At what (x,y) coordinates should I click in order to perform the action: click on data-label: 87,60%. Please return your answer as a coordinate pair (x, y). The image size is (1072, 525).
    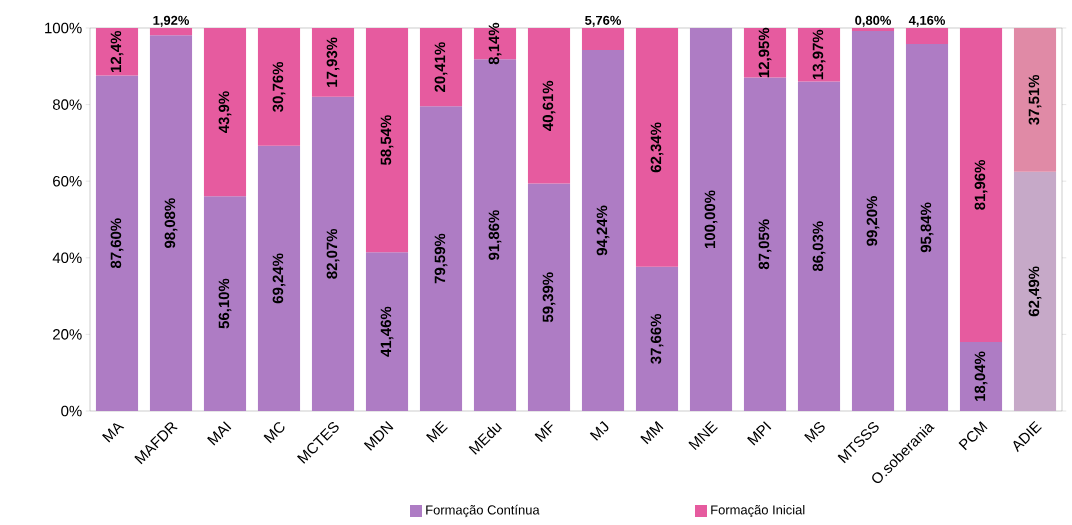
    Looking at the image, I should click on (117, 243).